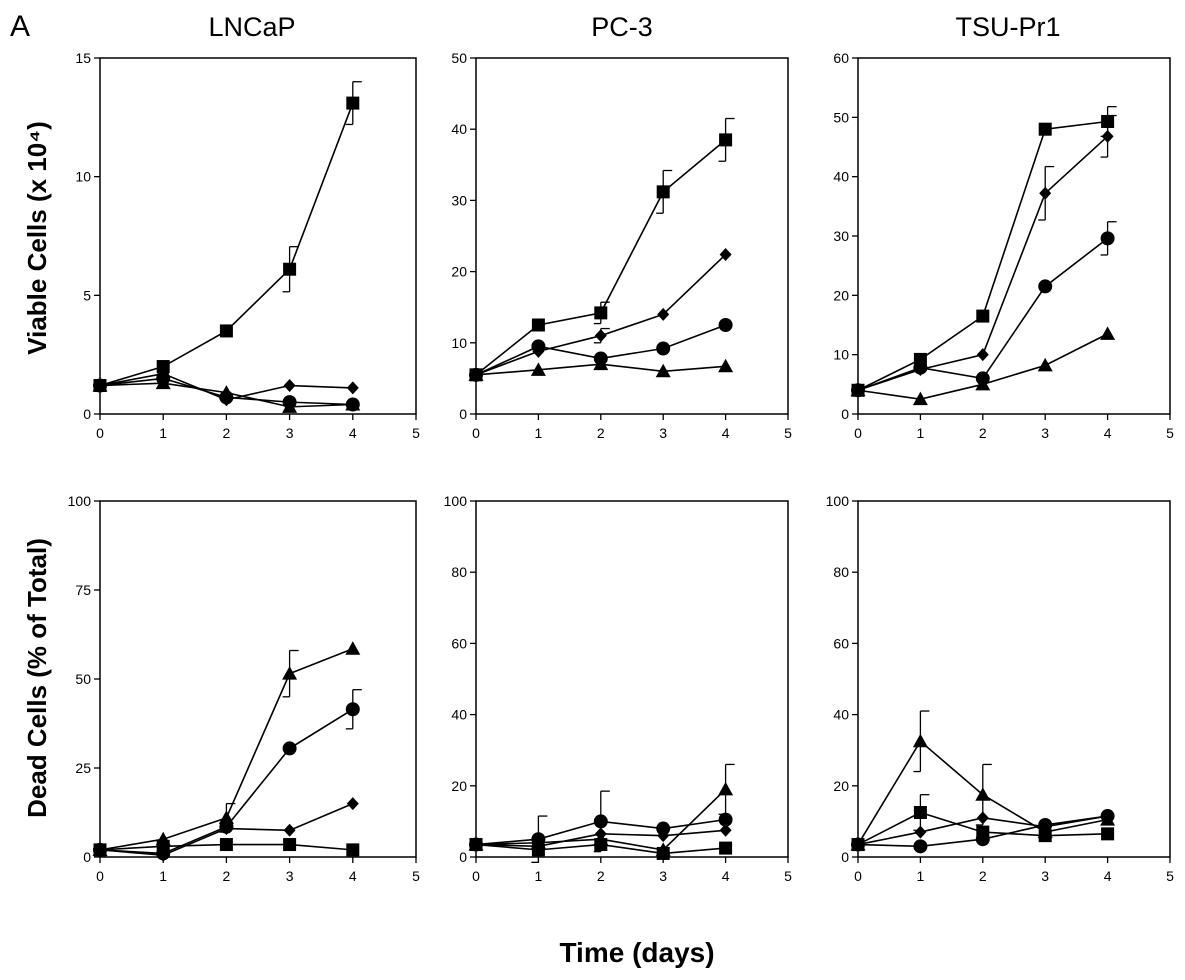 This screenshot has height=980, width=1185. I want to click on x-tick-label: 5, so click(1170, 876).